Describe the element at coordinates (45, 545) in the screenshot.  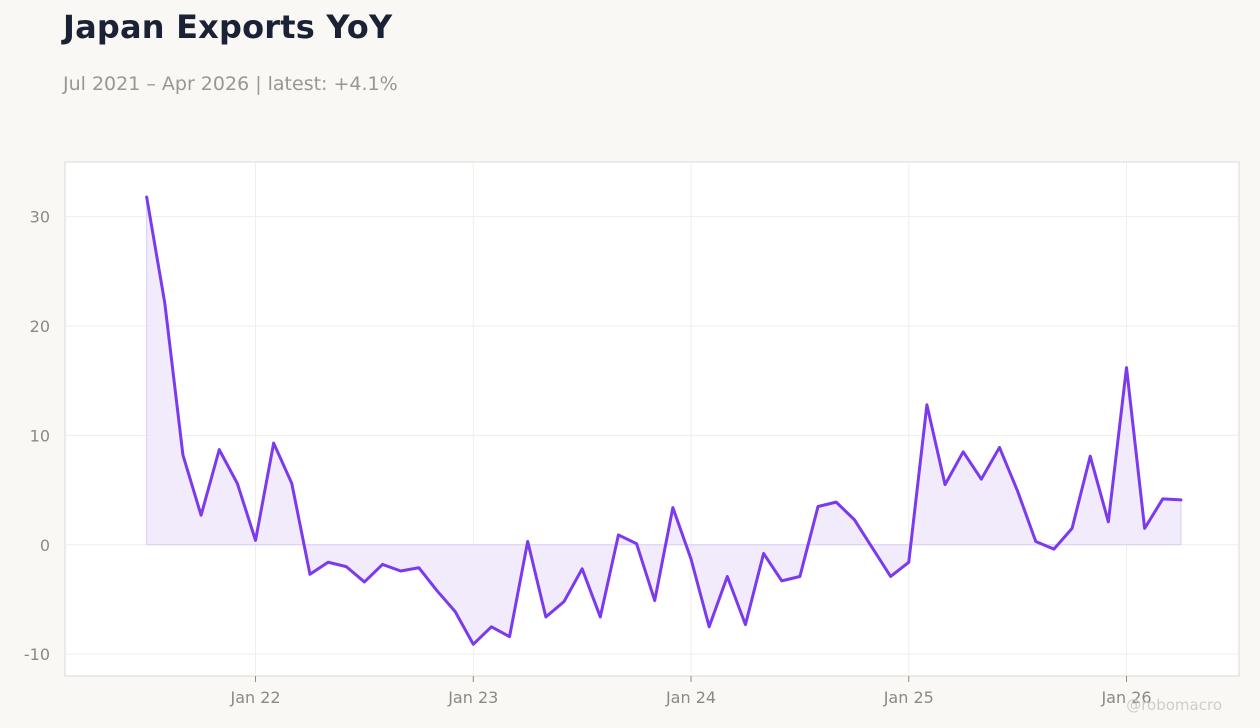
I see `y-tick-label: 0` at that location.